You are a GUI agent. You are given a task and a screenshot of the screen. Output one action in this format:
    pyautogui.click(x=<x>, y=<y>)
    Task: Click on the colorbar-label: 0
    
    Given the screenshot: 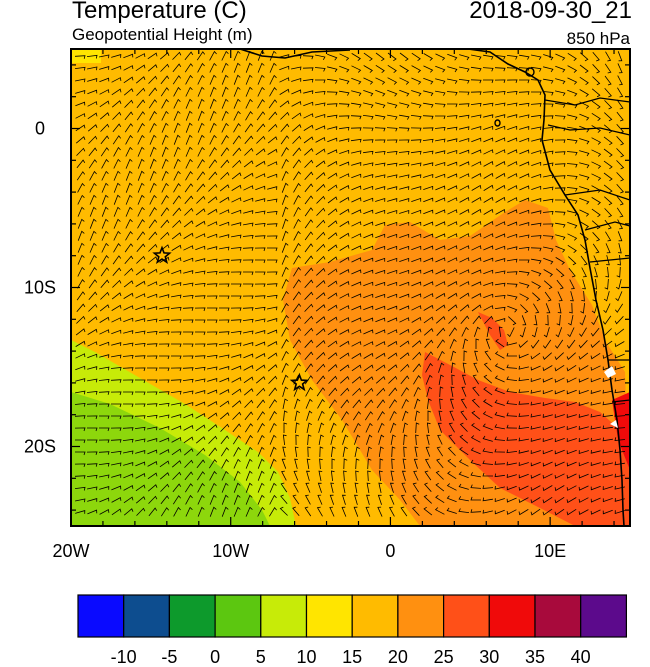 What is the action you would take?
    pyautogui.click(x=215, y=657)
    